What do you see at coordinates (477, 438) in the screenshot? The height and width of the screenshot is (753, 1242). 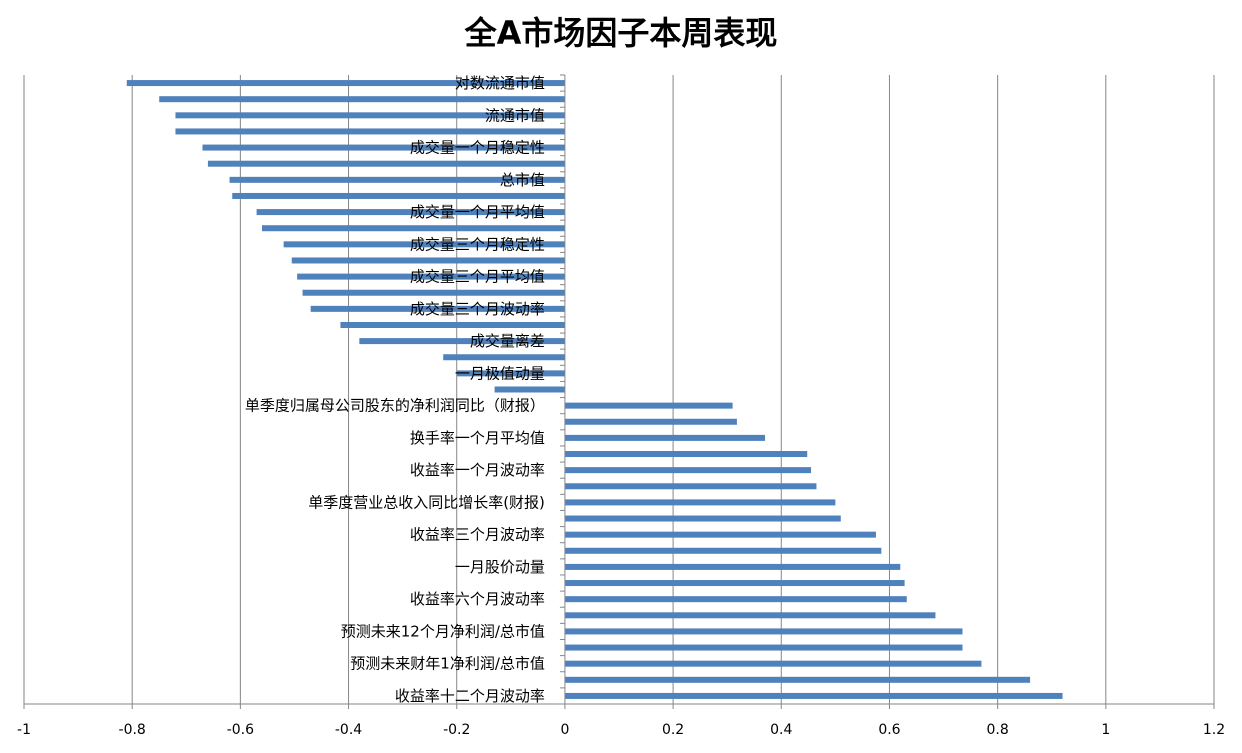 I see `category-label: 换手率一个月平均值` at bounding box center [477, 438].